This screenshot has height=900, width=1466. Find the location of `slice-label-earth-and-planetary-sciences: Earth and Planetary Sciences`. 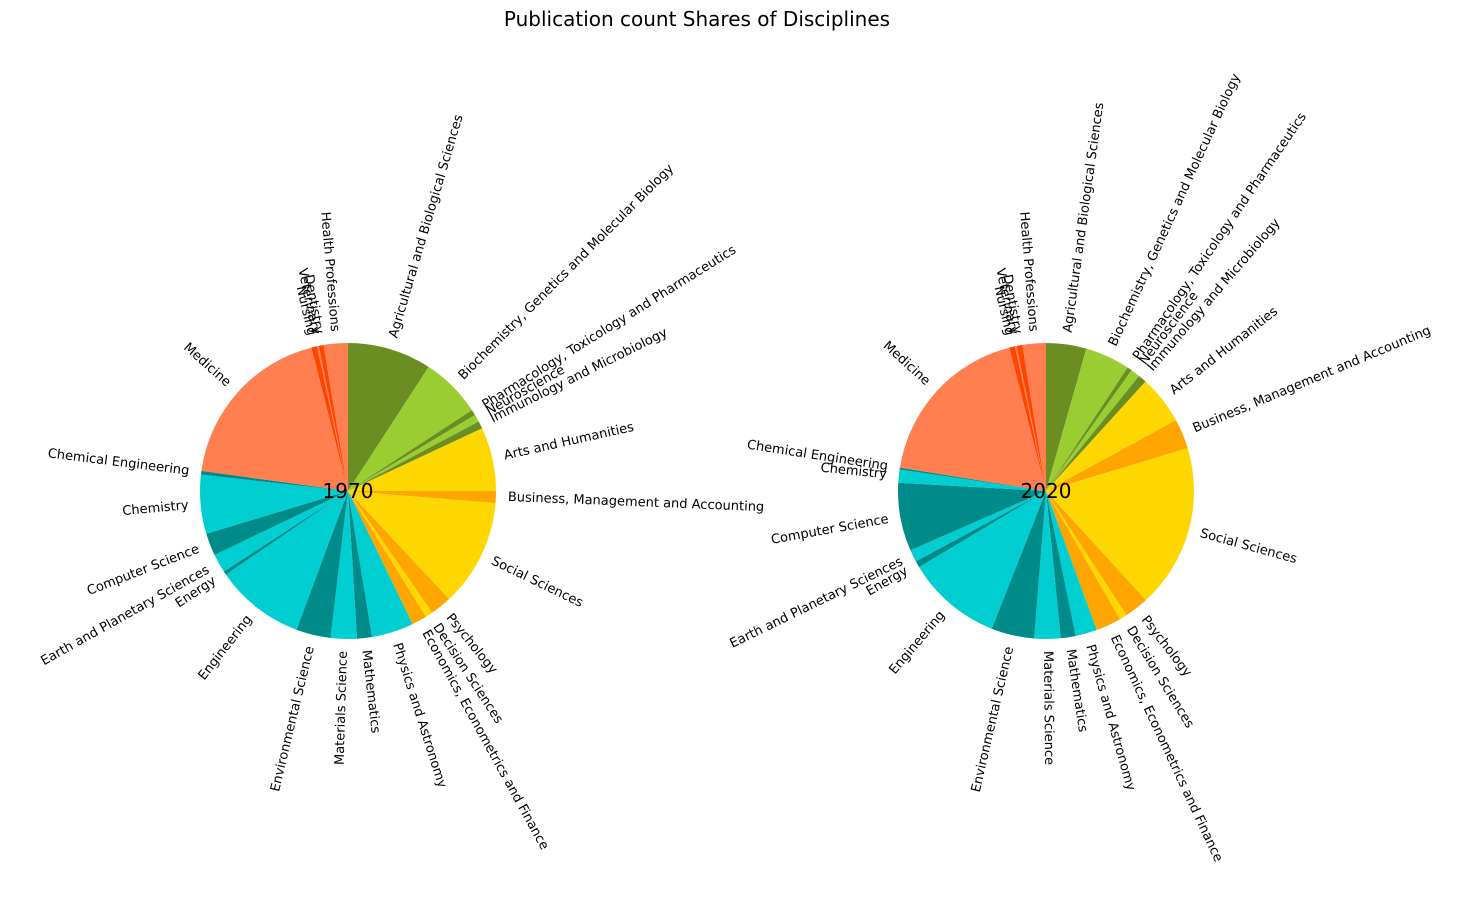

slice-label-earth-and-planetary-sciences: Earth and Planetary Sciences is located at coordinates (817, 602).